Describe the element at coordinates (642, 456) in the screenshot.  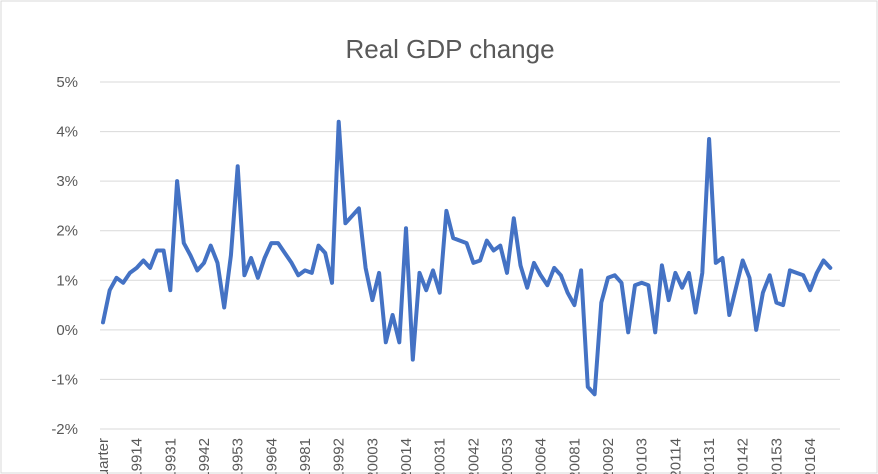
I see `x-tick-label: 20103` at that location.